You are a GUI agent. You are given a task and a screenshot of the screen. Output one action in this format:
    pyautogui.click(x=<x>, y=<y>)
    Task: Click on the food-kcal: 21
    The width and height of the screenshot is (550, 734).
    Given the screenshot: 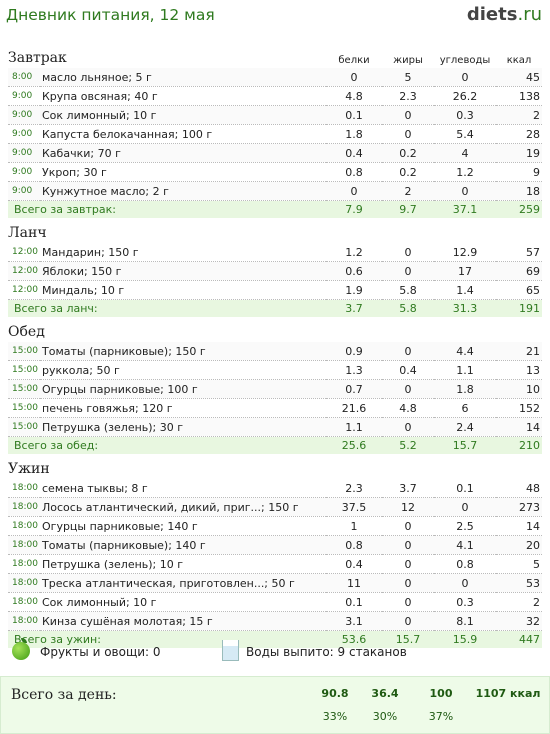 What is the action you would take?
    pyautogui.click(x=519, y=351)
    